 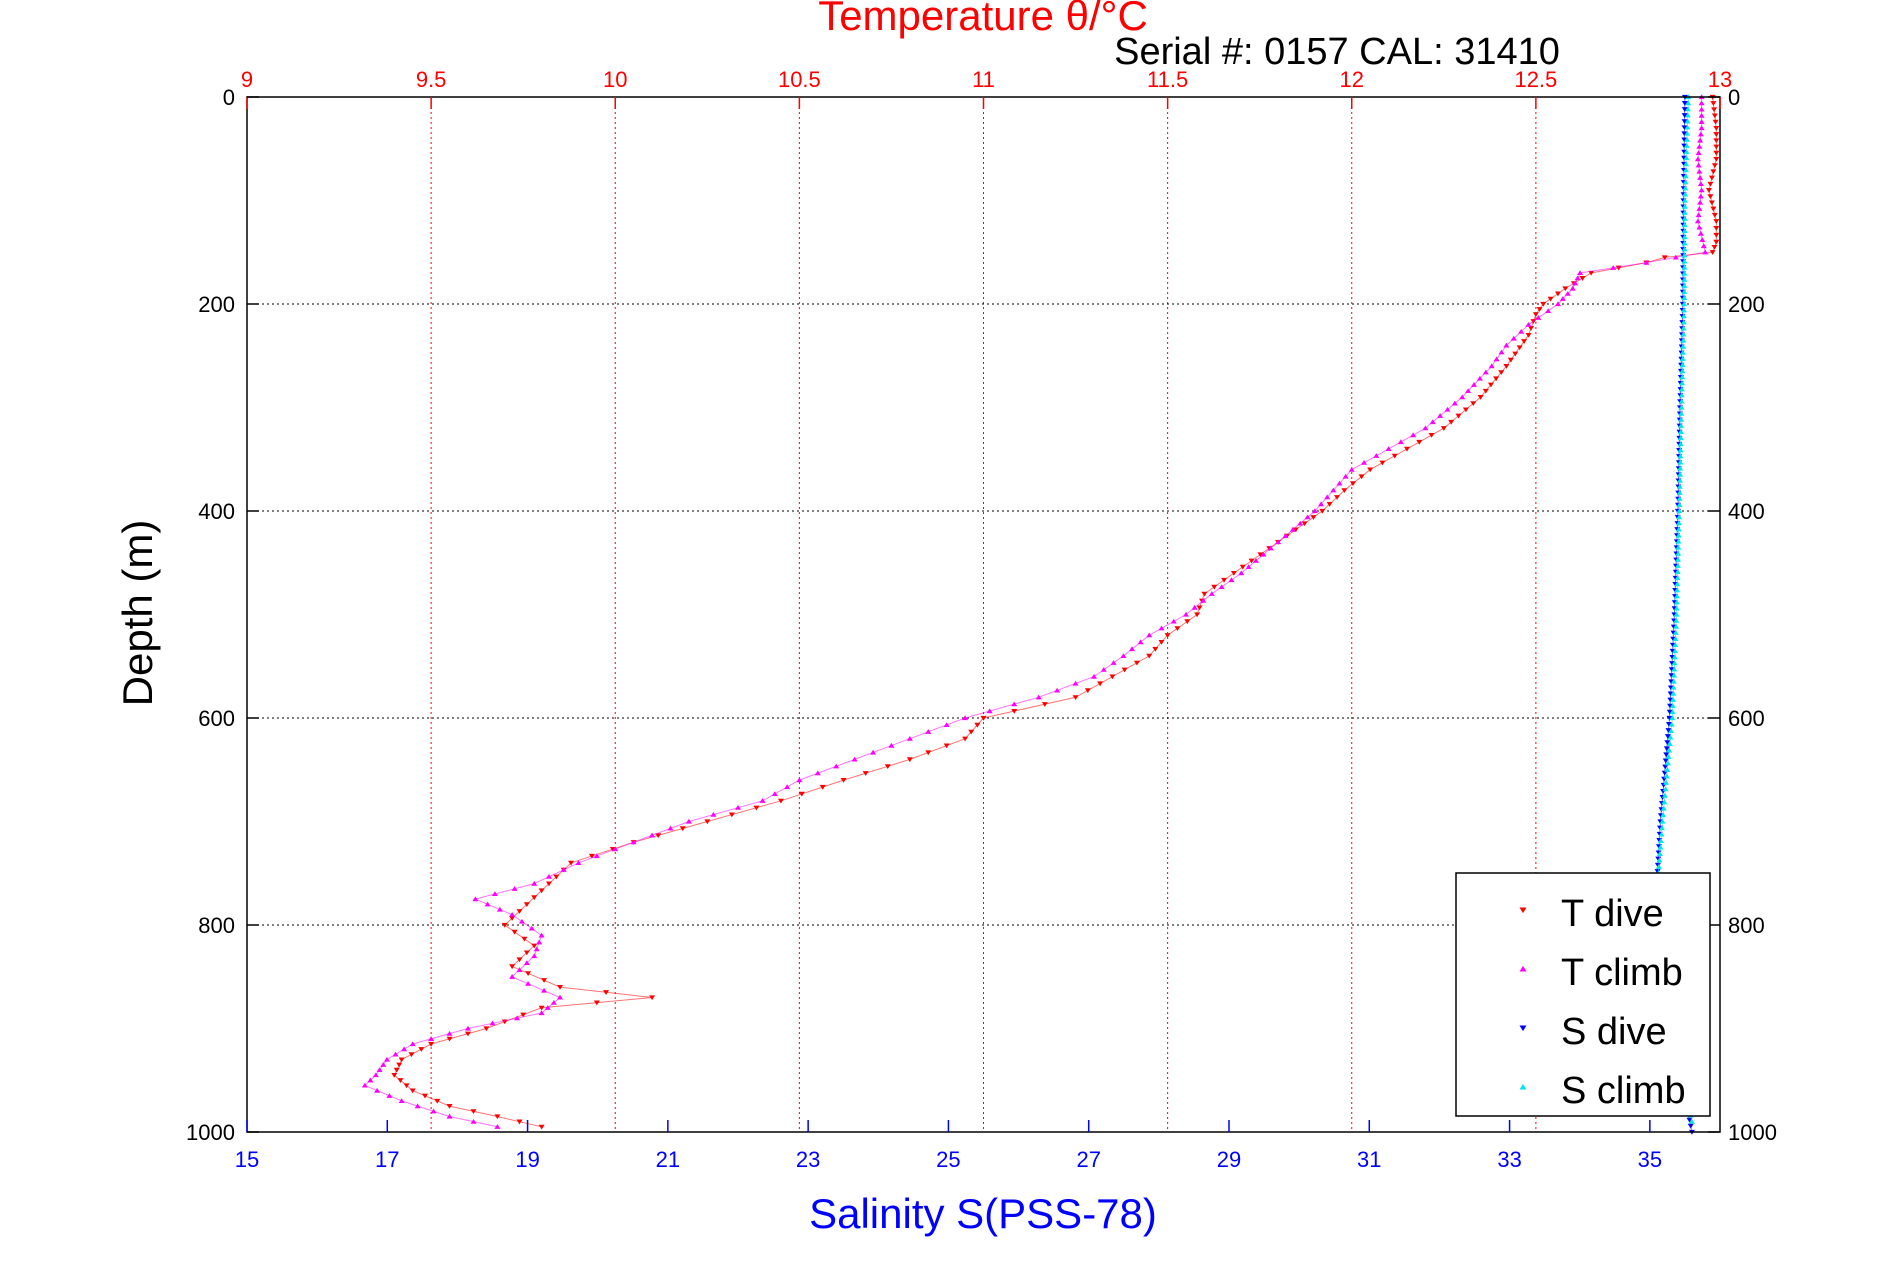 What do you see at coordinates (216, 925) in the screenshot?
I see `depth-tick-label-left: 800` at bounding box center [216, 925].